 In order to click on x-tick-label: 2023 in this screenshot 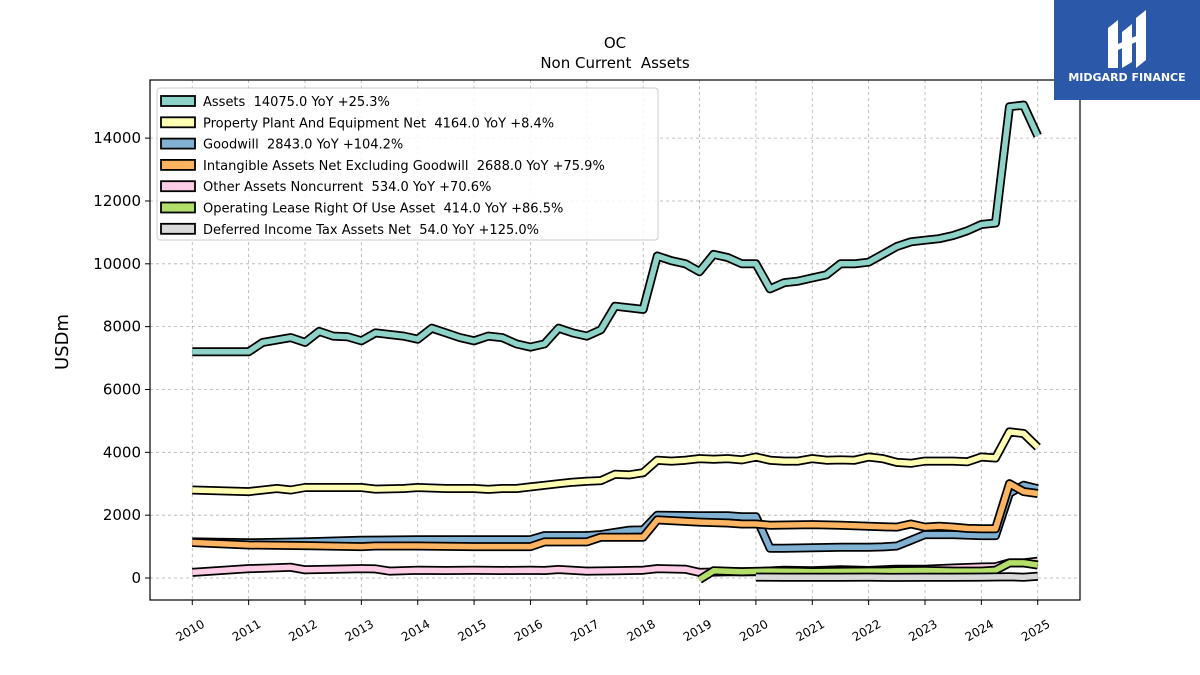, I will do `click(922, 630)`.